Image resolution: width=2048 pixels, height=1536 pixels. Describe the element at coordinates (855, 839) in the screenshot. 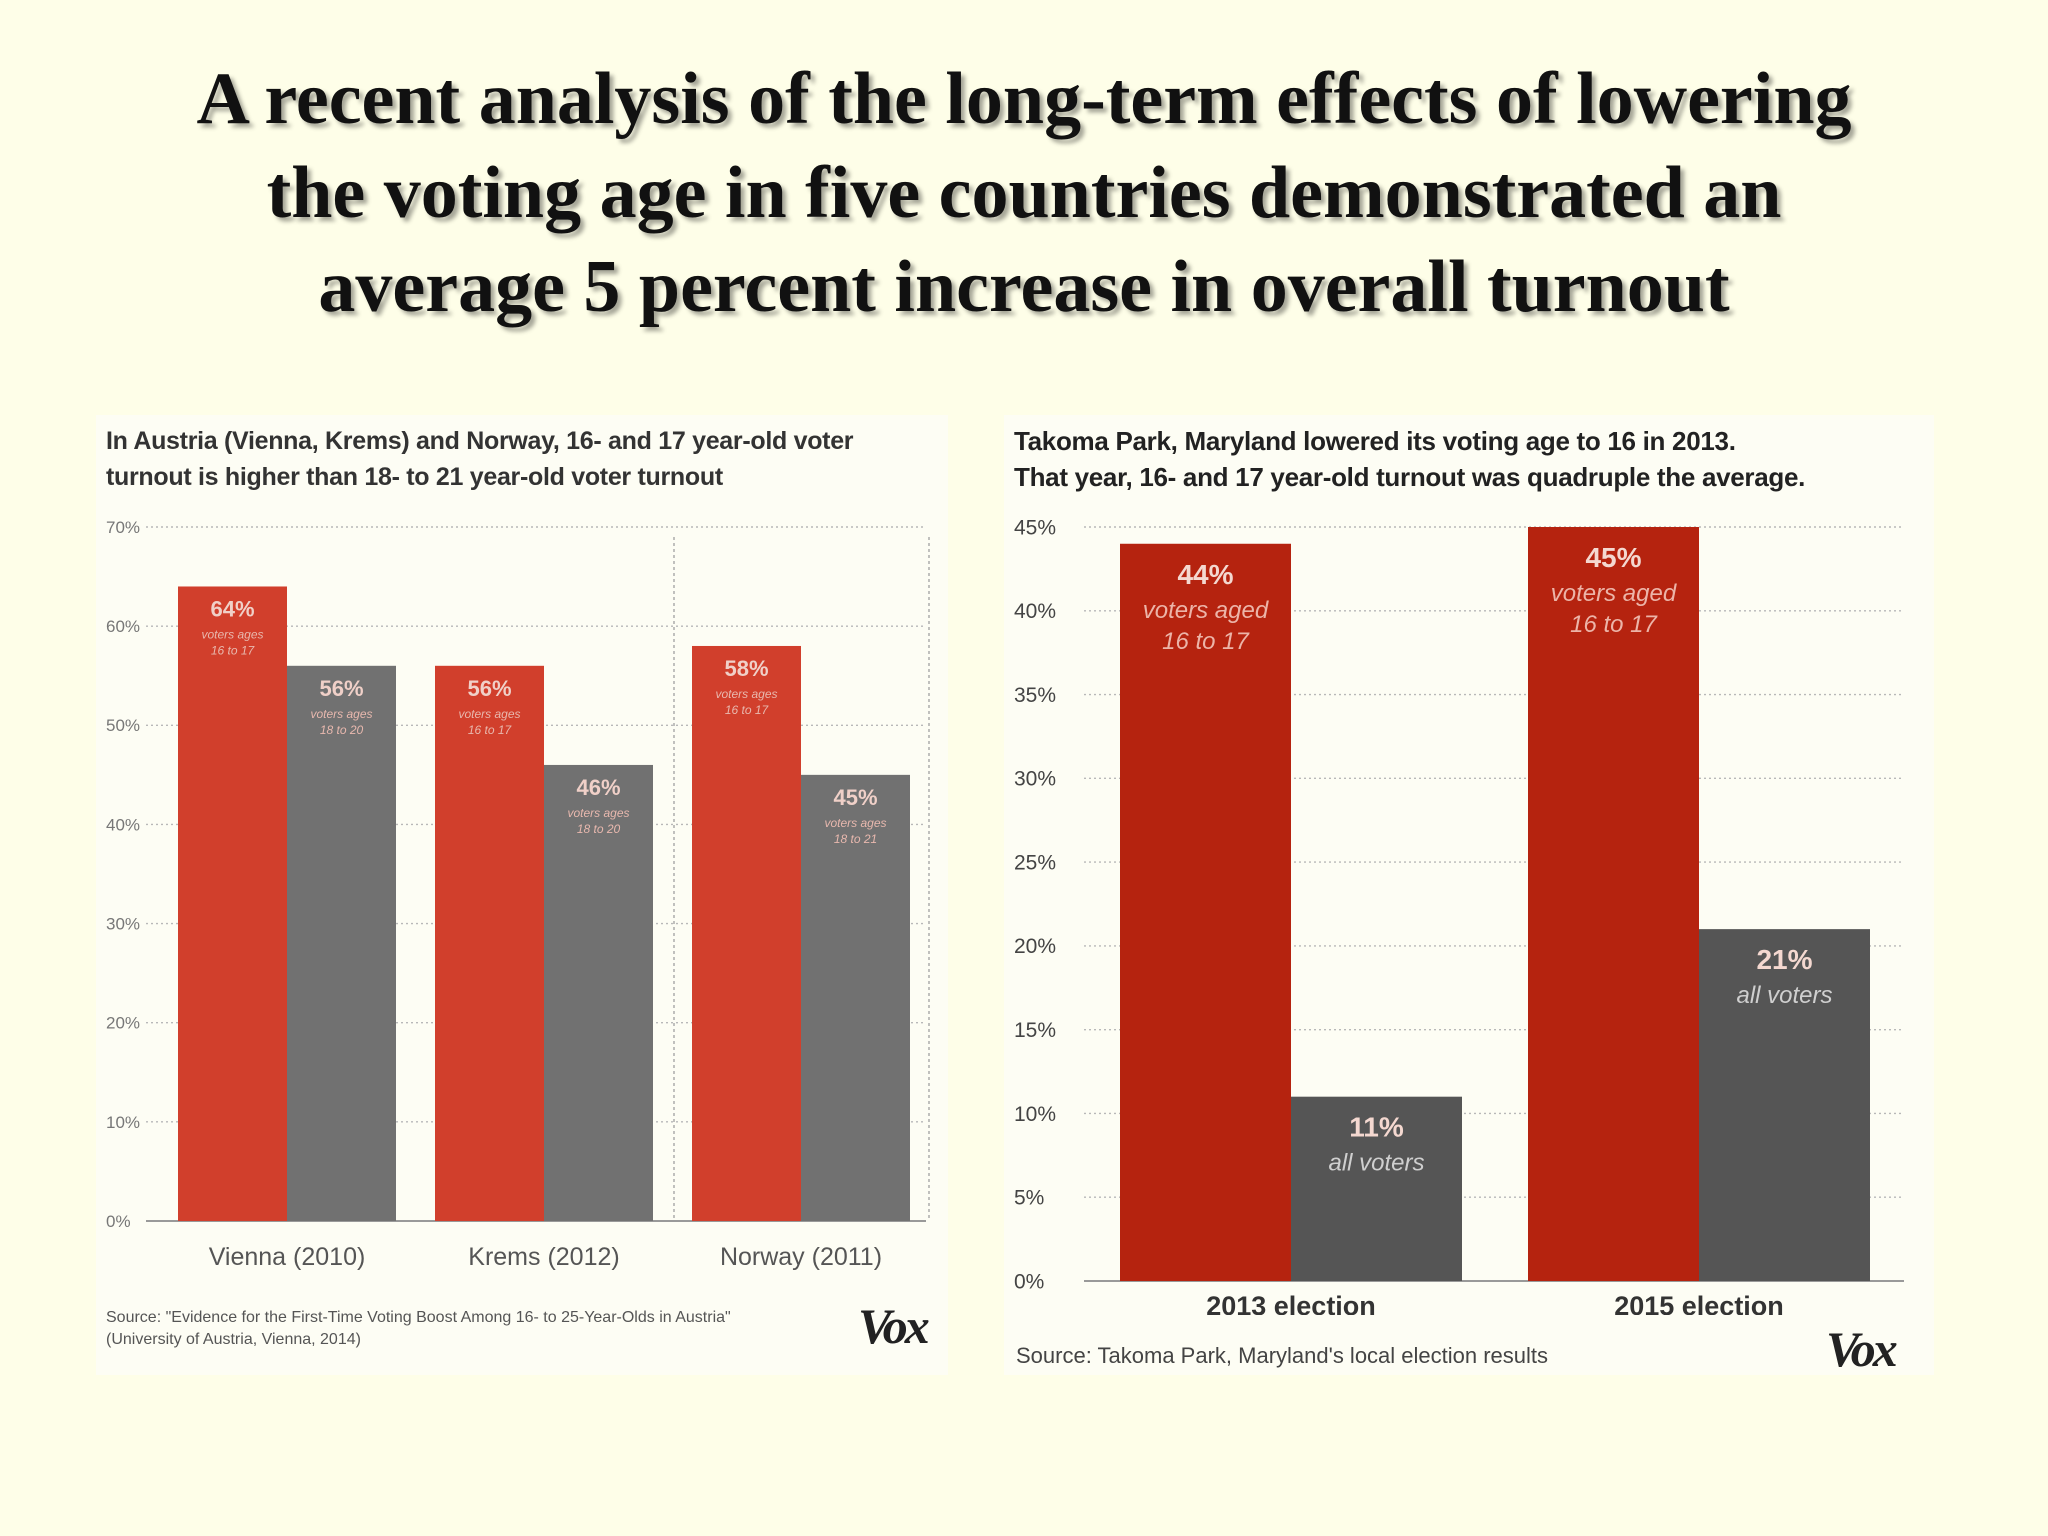

I see `bar-sub-label: 18 to 21` at that location.